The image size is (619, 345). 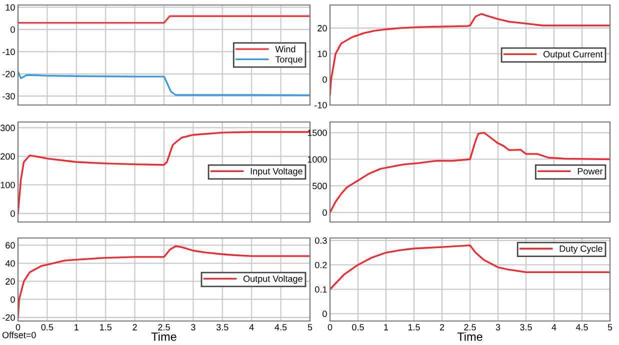 I want to click on y-tick-label: -30, so click(x=8, y=96).